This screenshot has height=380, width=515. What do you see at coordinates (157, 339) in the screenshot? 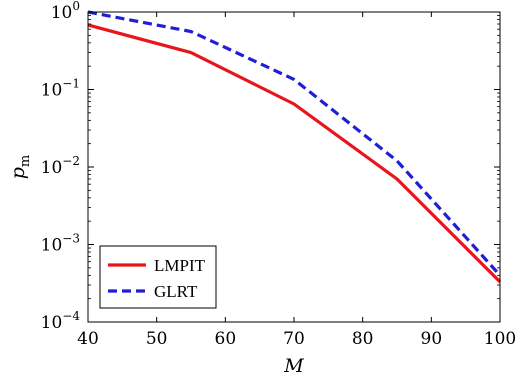
I see `x-tick-label: 50` at bounding box center [157, 339].